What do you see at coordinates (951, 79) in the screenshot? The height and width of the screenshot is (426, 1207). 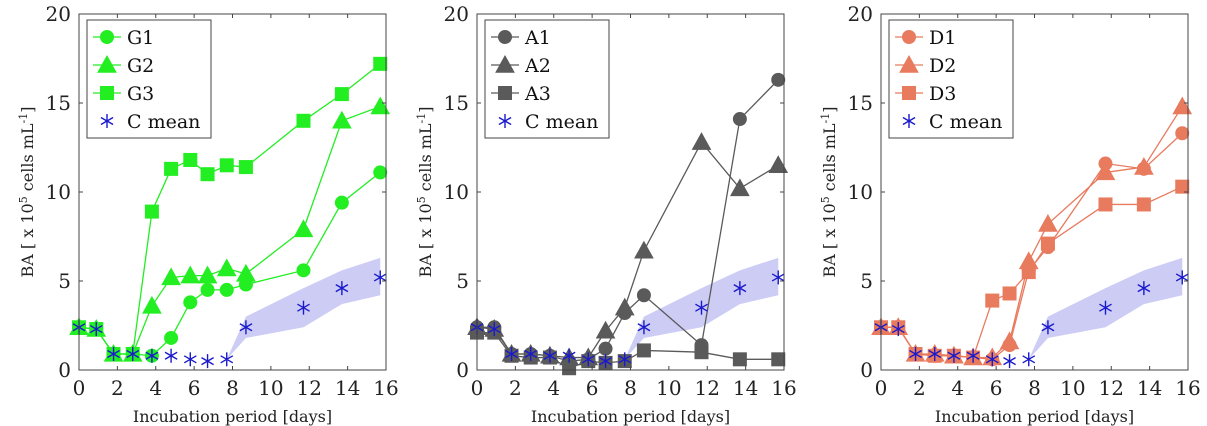 I see `legend: D1 D2 D3 C mean` at bounding box center [951, 79].